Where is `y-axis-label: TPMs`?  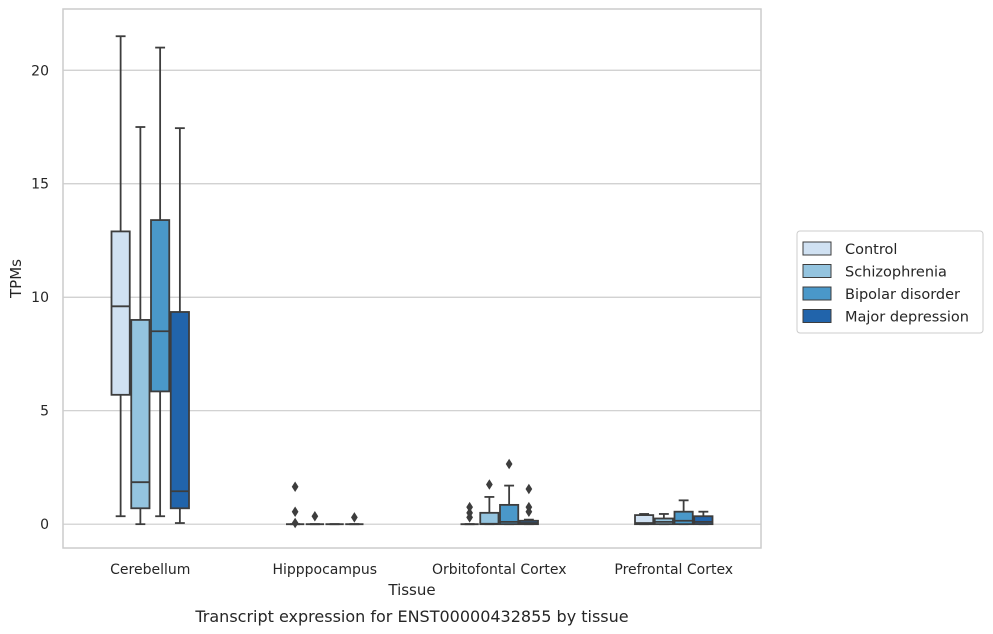 y-axis-label: TPMs is located at coordinates (16, 279).